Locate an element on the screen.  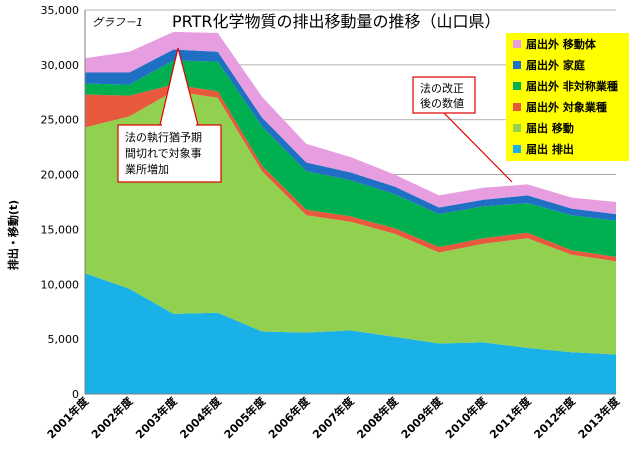
callout-line: 後の数値 is located at coordinates (442, 103).